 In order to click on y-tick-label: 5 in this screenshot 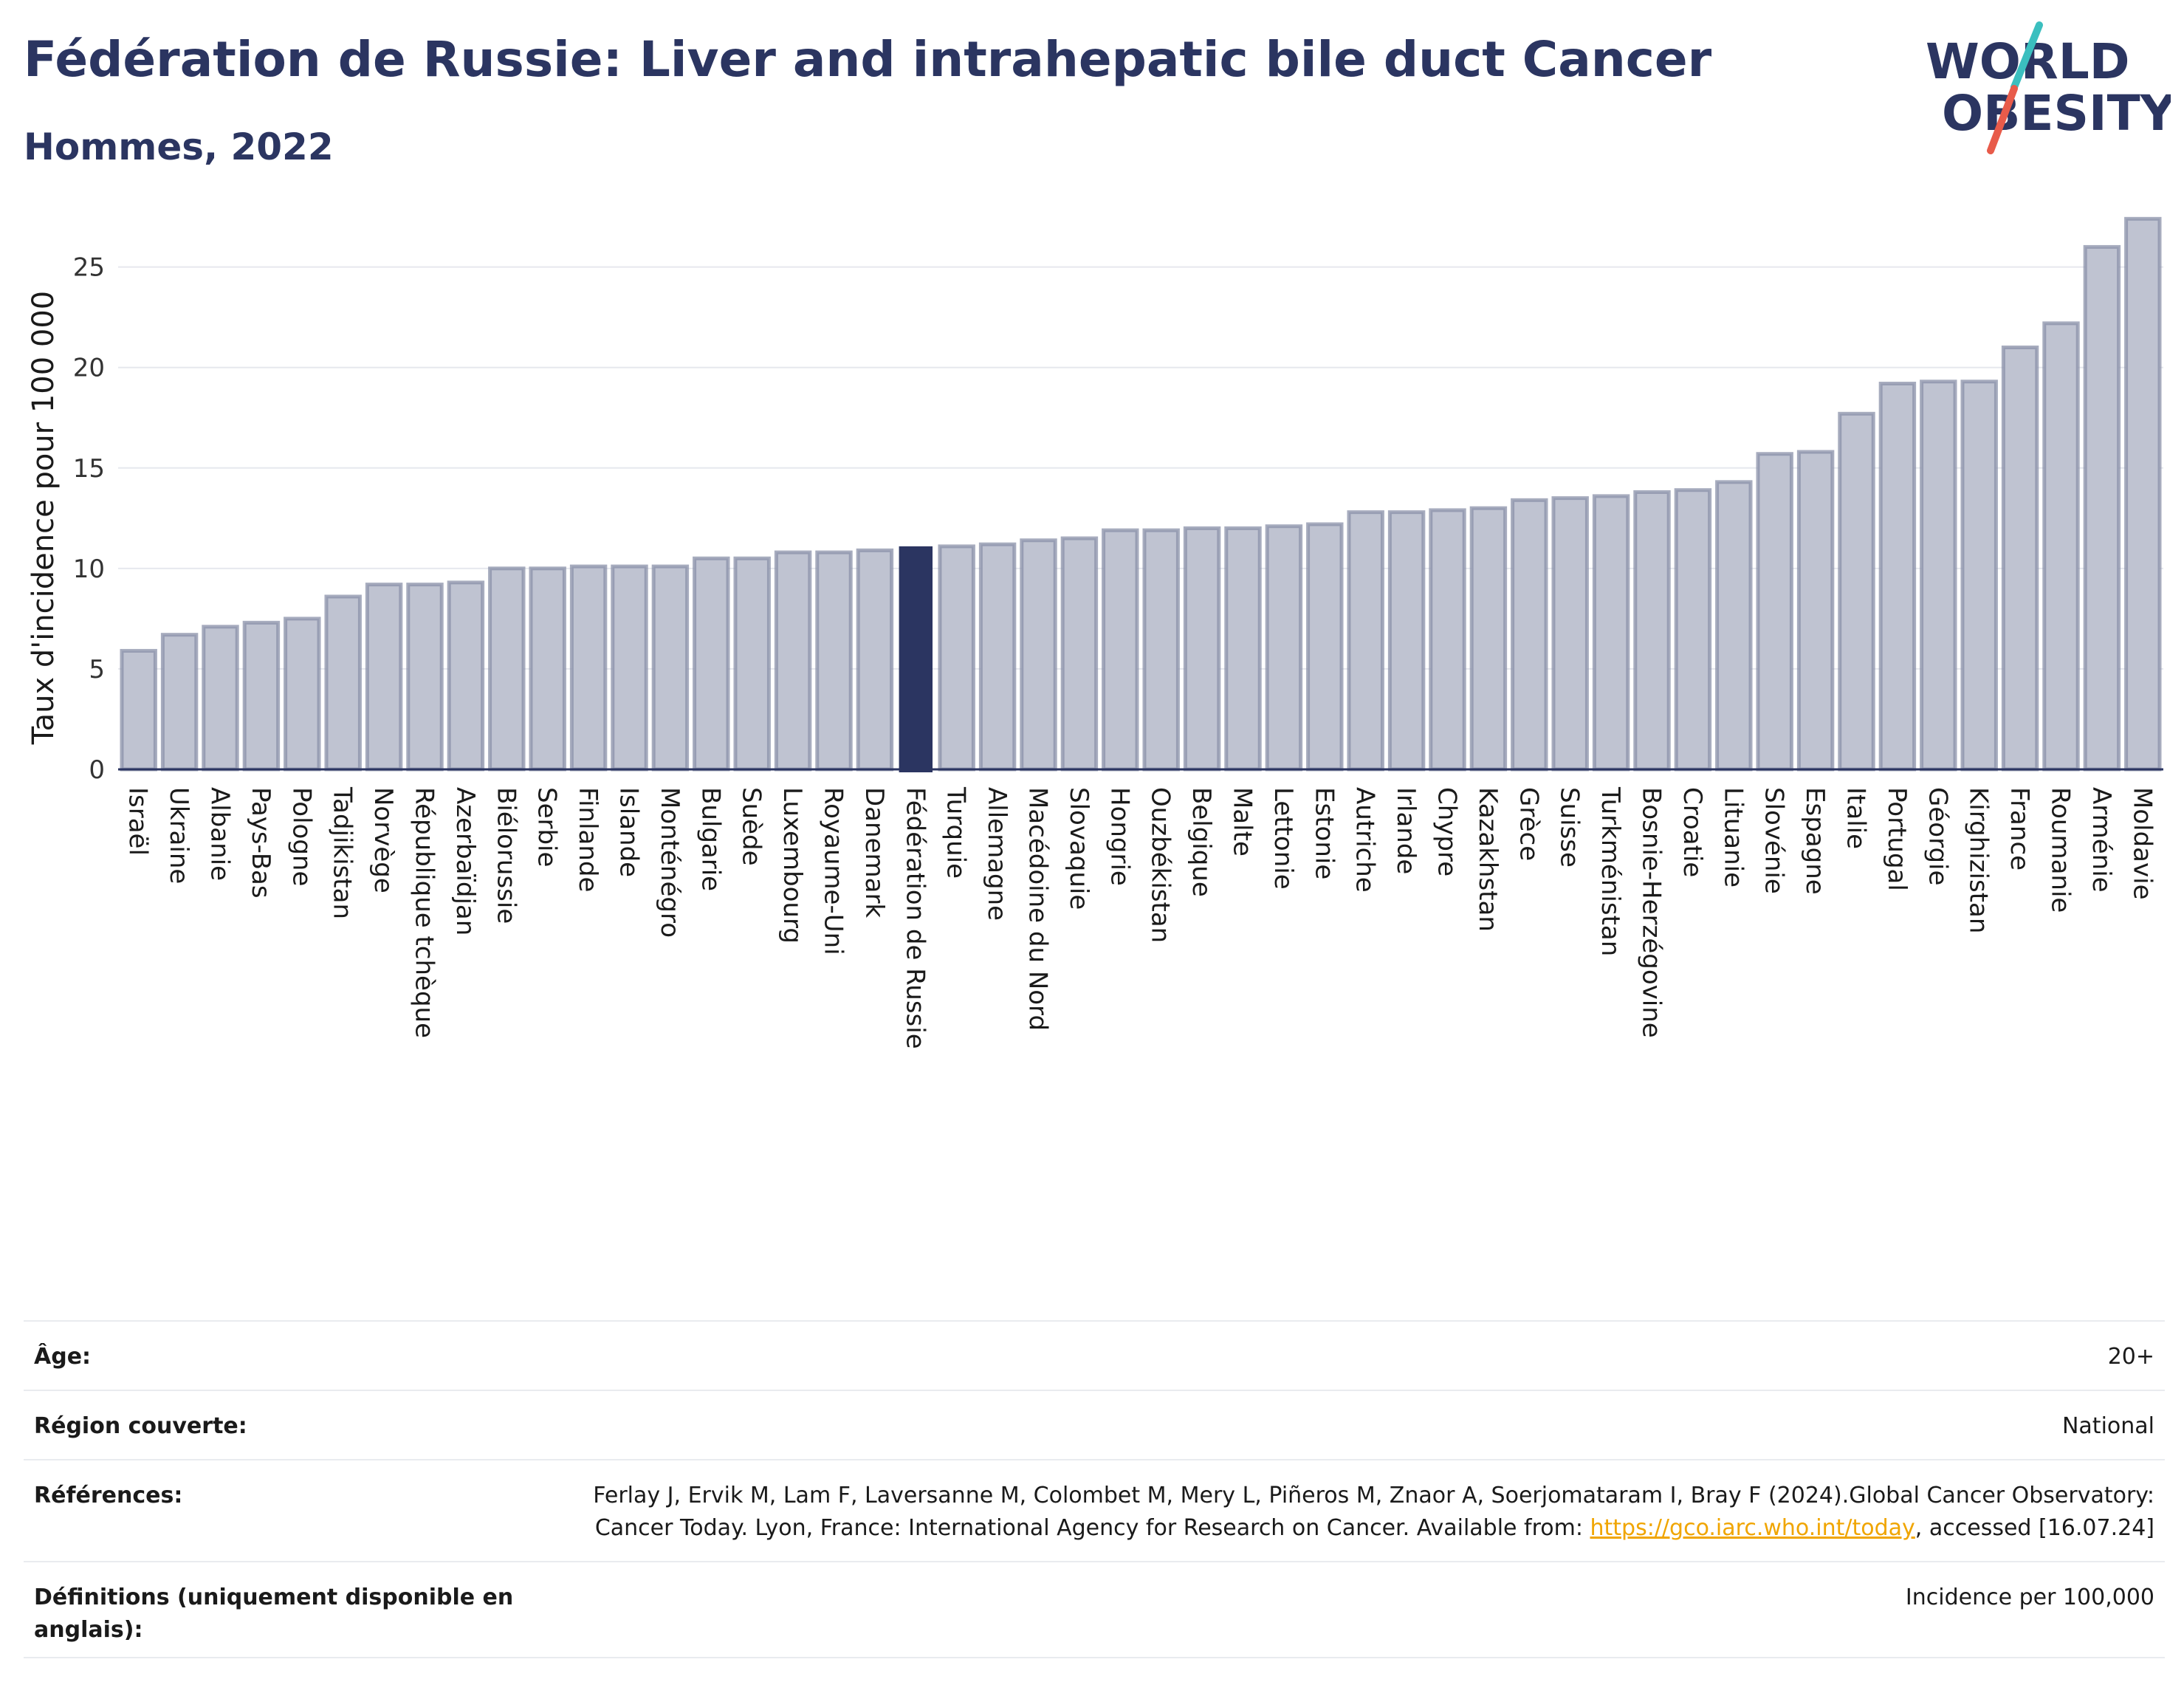, I will do `click(97, 669)`.